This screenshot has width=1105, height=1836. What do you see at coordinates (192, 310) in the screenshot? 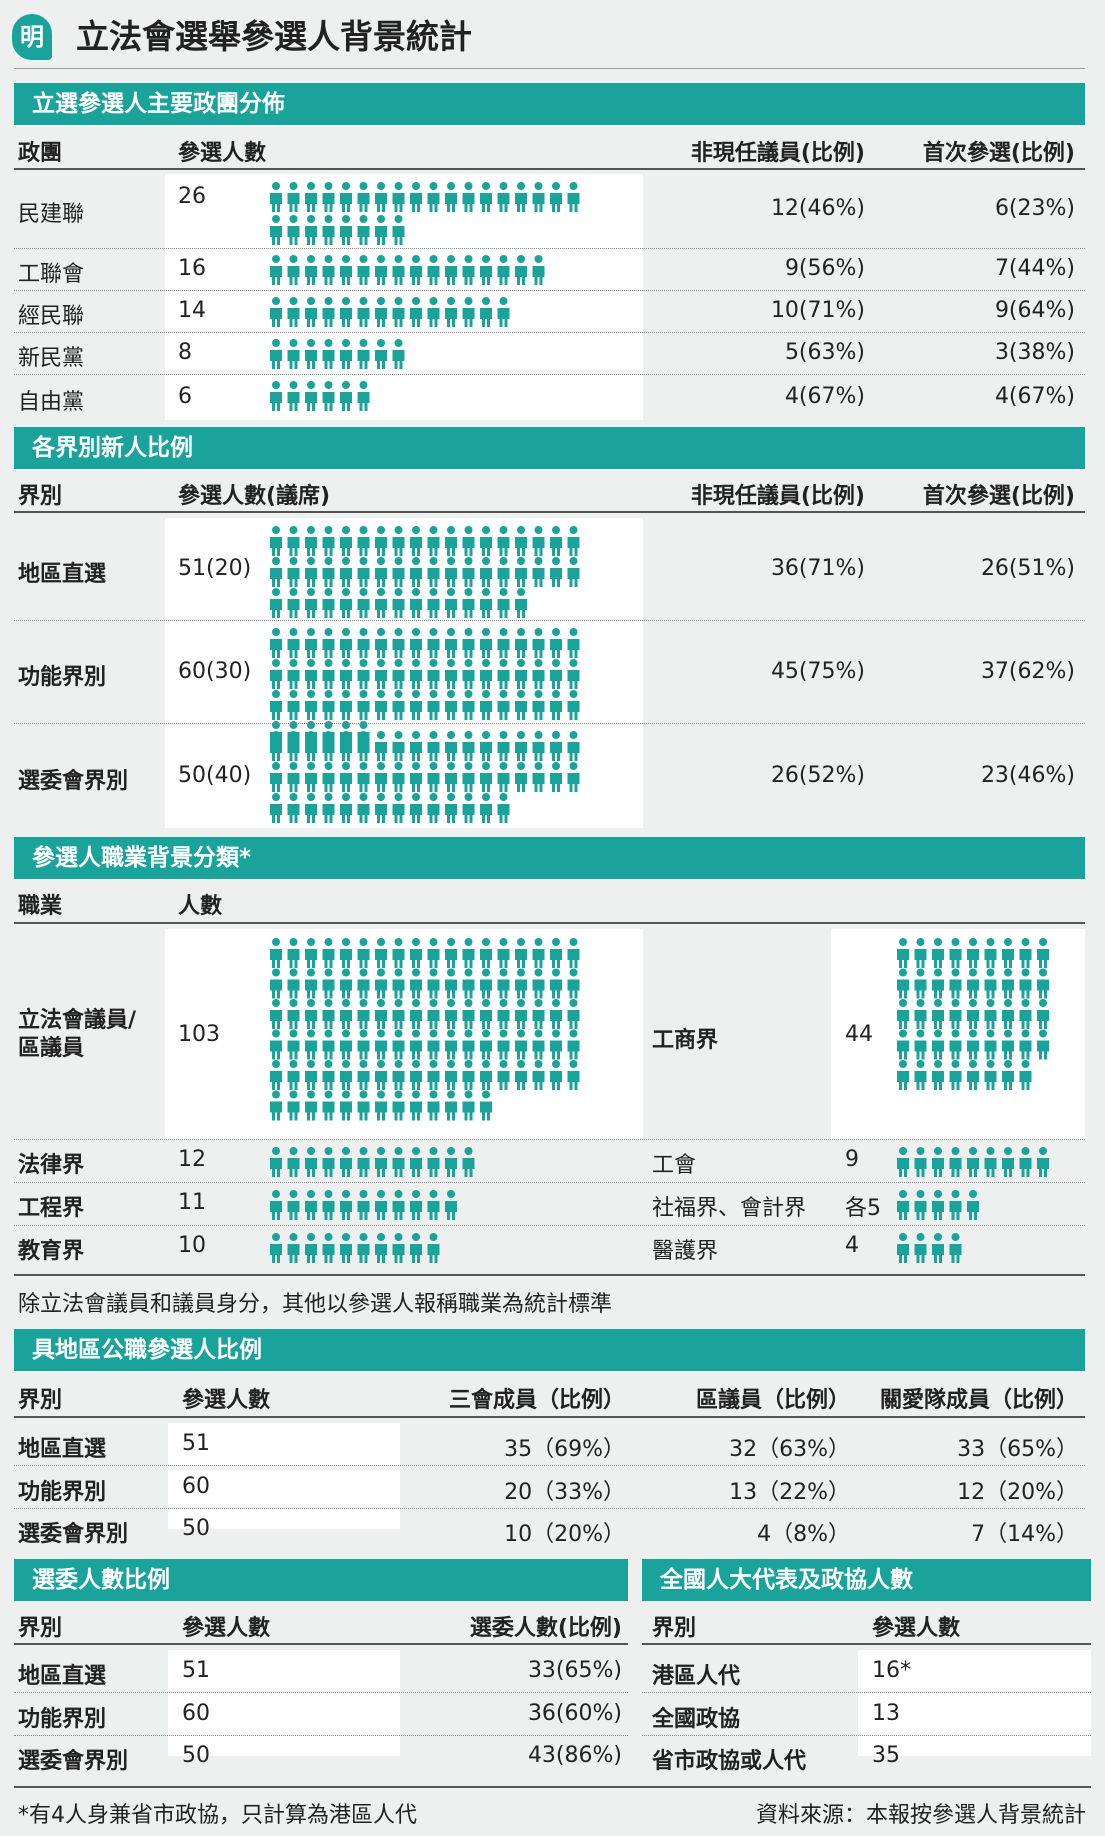
I see `party-count: 14` at bounding box center [192, 310].